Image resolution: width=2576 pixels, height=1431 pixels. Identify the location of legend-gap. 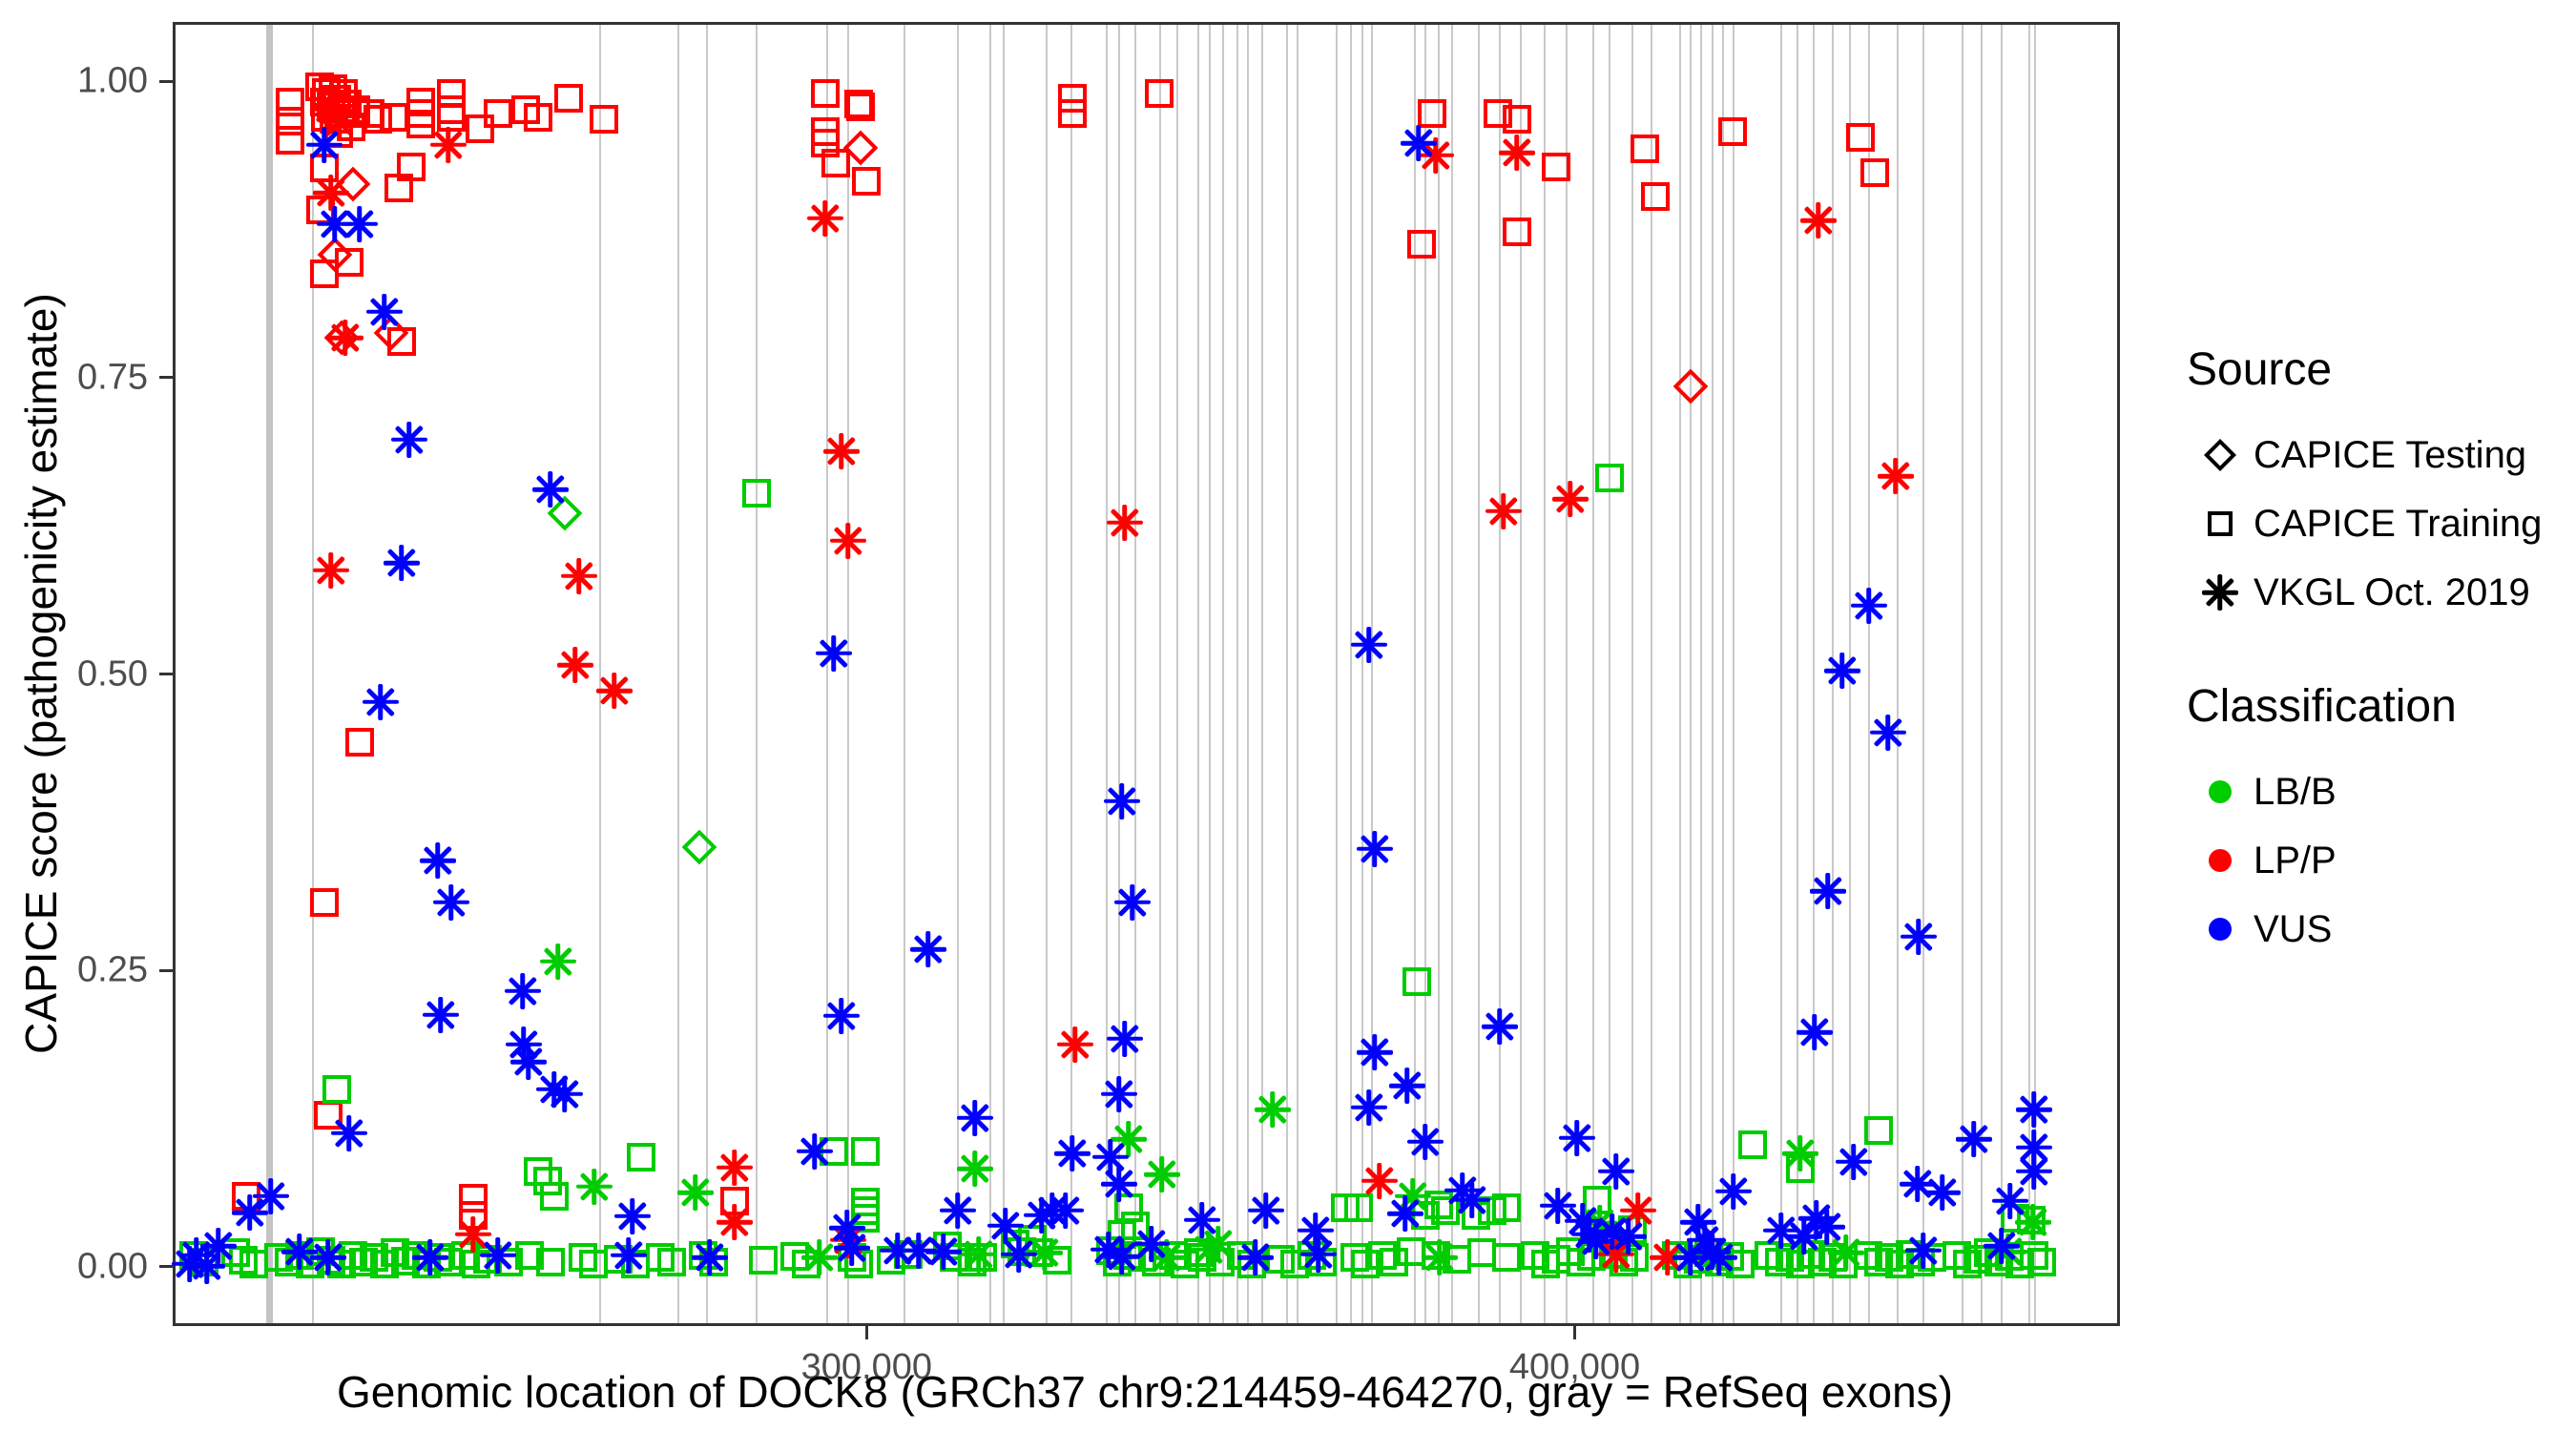
(2377, 654).